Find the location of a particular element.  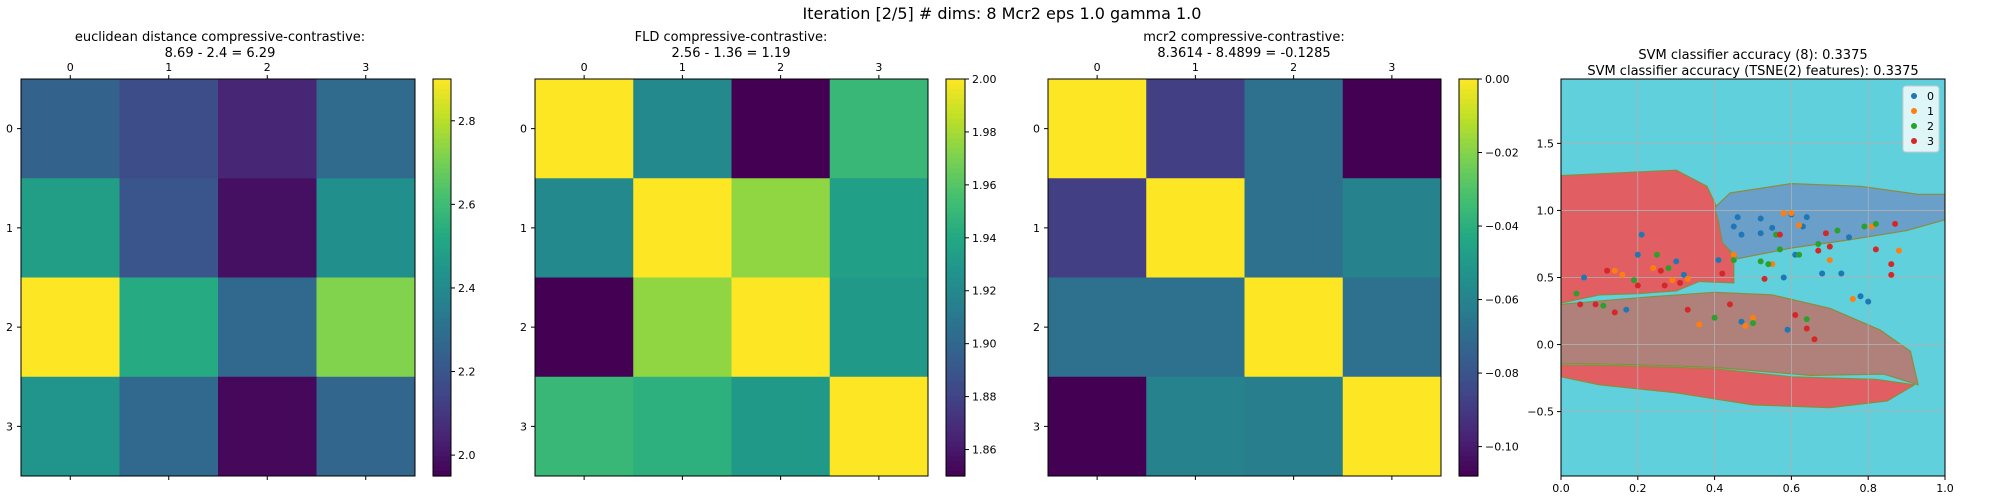

svm-ytick-label-2: 0.5 is located at coordinates (1546, 278).